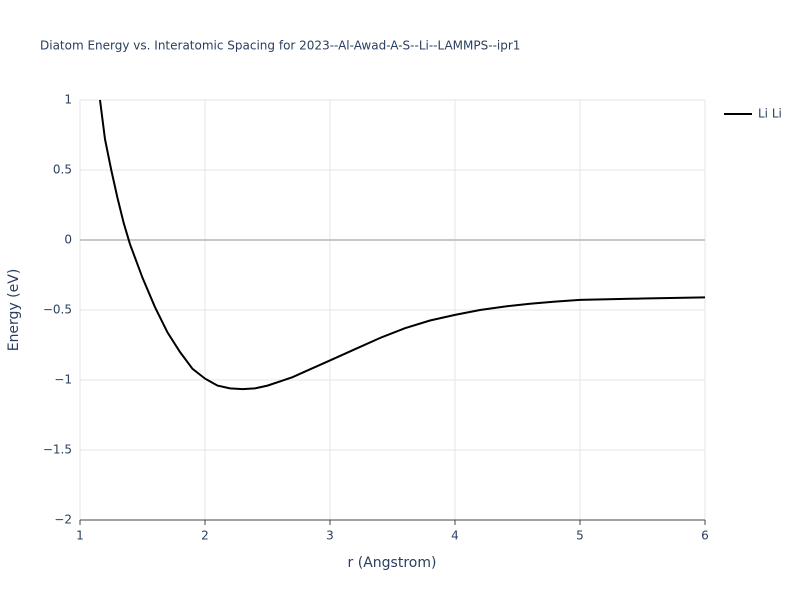 The width and height of the screenshot is (800, 600). I want to click on x-tick-label: 3, so click(330, 536).